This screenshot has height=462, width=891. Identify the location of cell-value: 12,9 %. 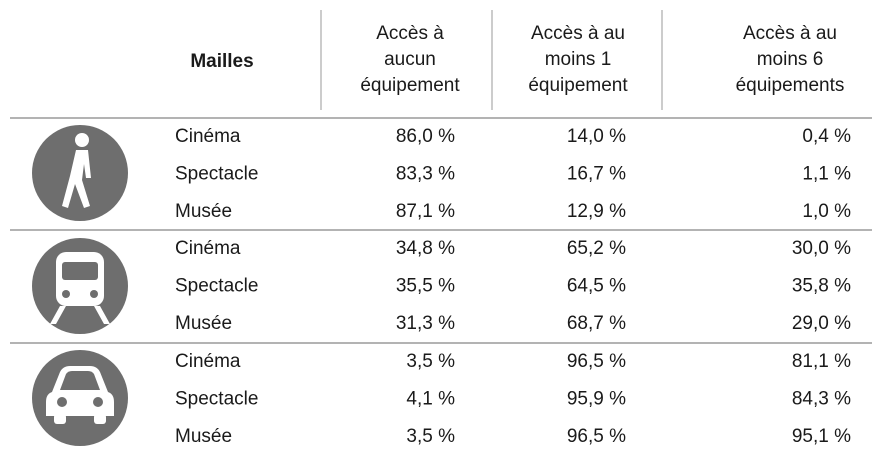
(596, 211).